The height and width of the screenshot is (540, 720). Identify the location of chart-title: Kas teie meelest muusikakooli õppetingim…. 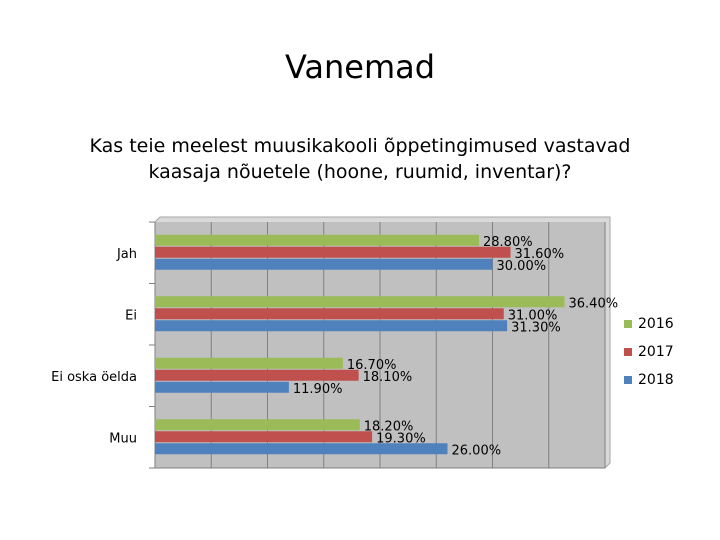
(360, 159).